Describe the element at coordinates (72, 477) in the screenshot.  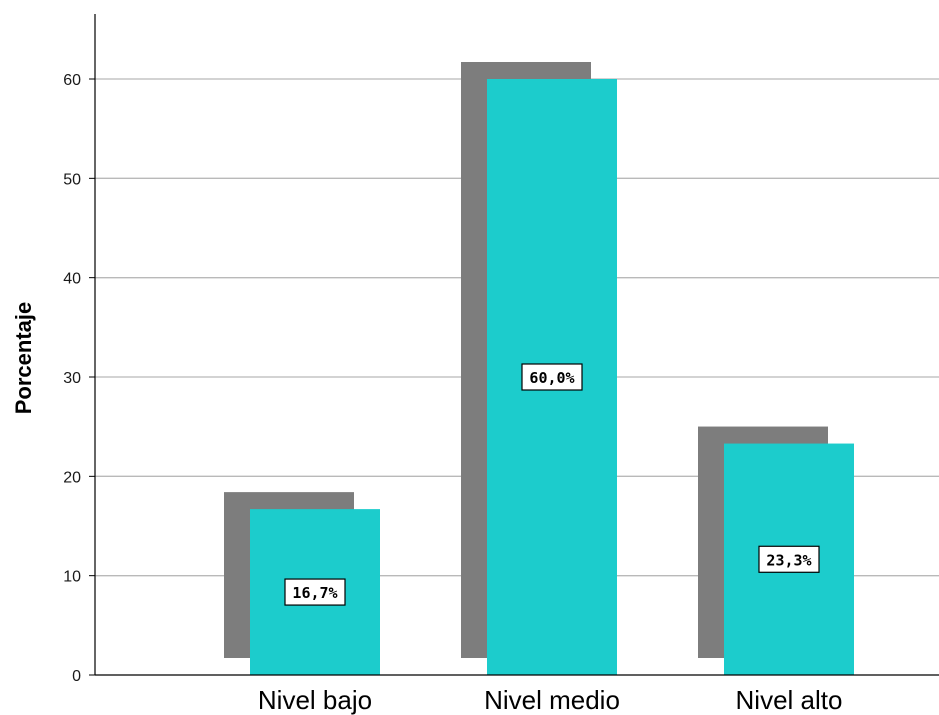
I see `y-tick-label: 20` at that location.